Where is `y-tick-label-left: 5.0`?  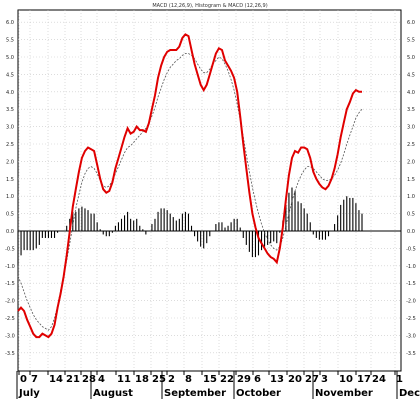 y-tick-label-left: 5.0 is located at coordinates (10, 58).